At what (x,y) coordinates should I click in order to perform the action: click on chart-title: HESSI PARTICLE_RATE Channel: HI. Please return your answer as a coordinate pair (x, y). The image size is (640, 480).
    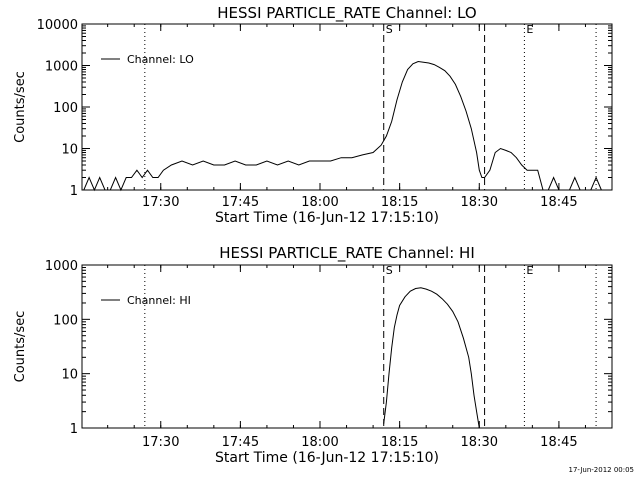
    Looking at the image, I should click on (347, 253).